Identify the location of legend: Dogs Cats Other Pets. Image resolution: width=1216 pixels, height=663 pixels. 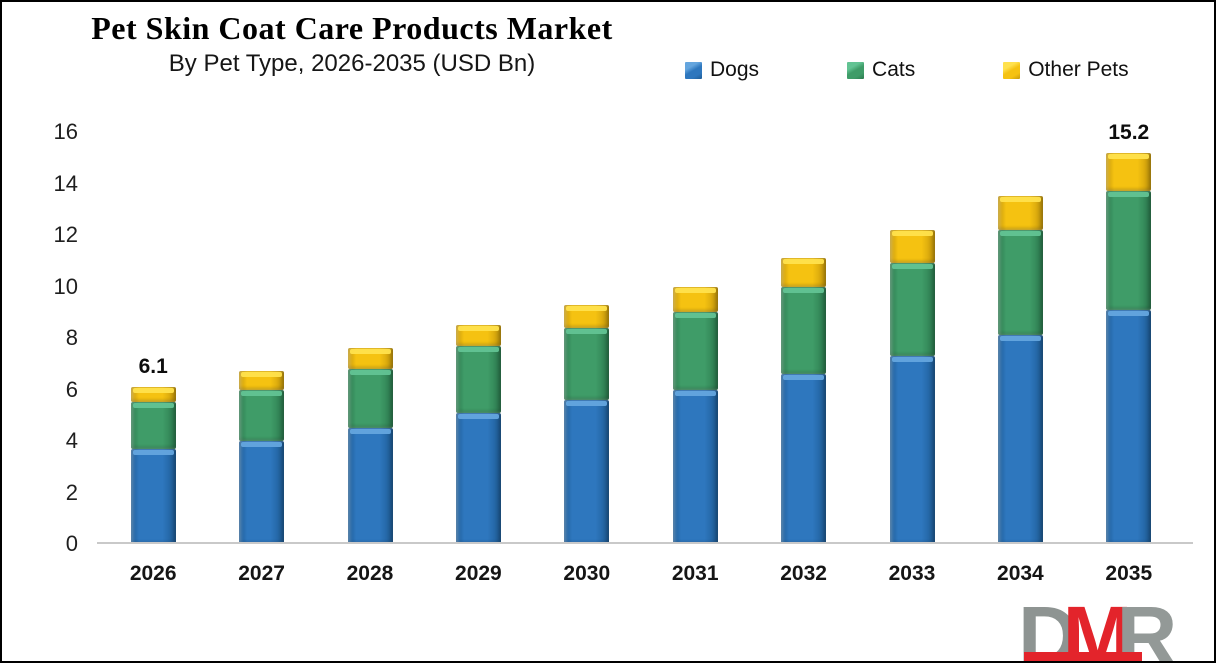
(907, 70).